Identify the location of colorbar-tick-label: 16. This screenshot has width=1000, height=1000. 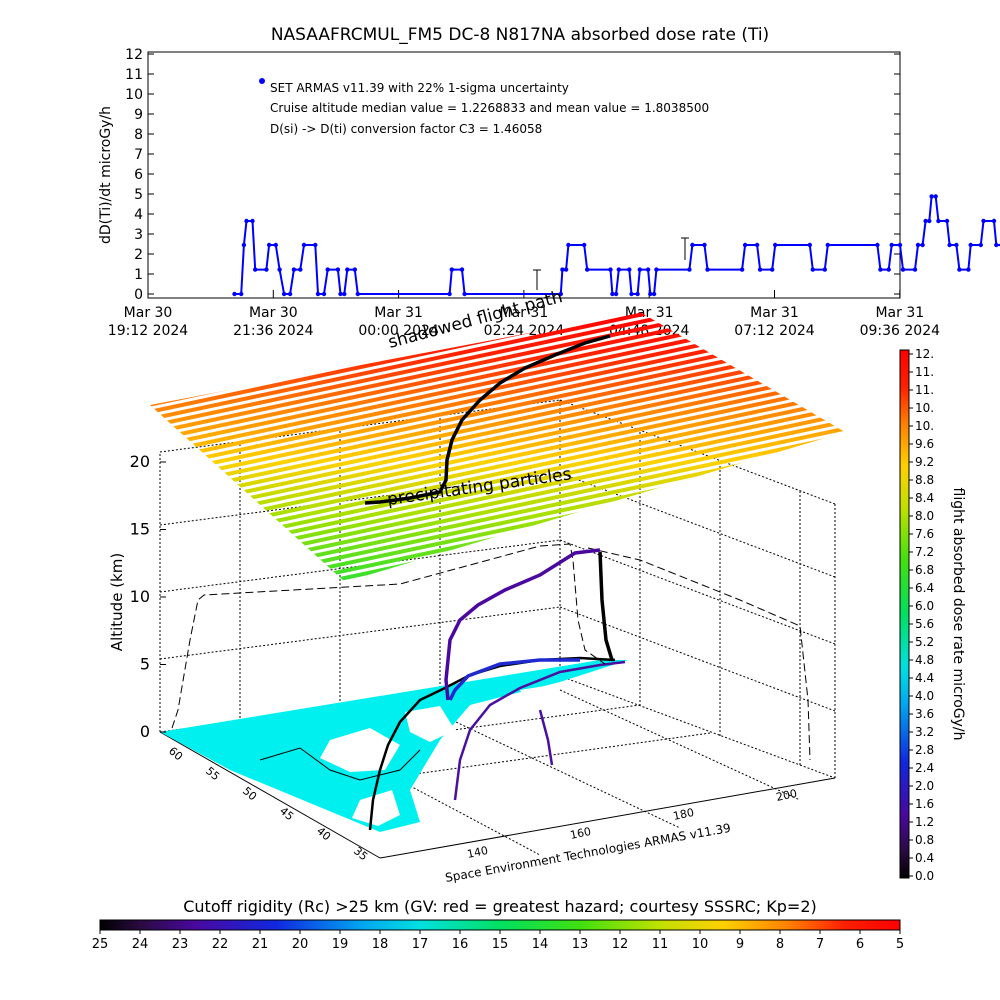
(460, 944).